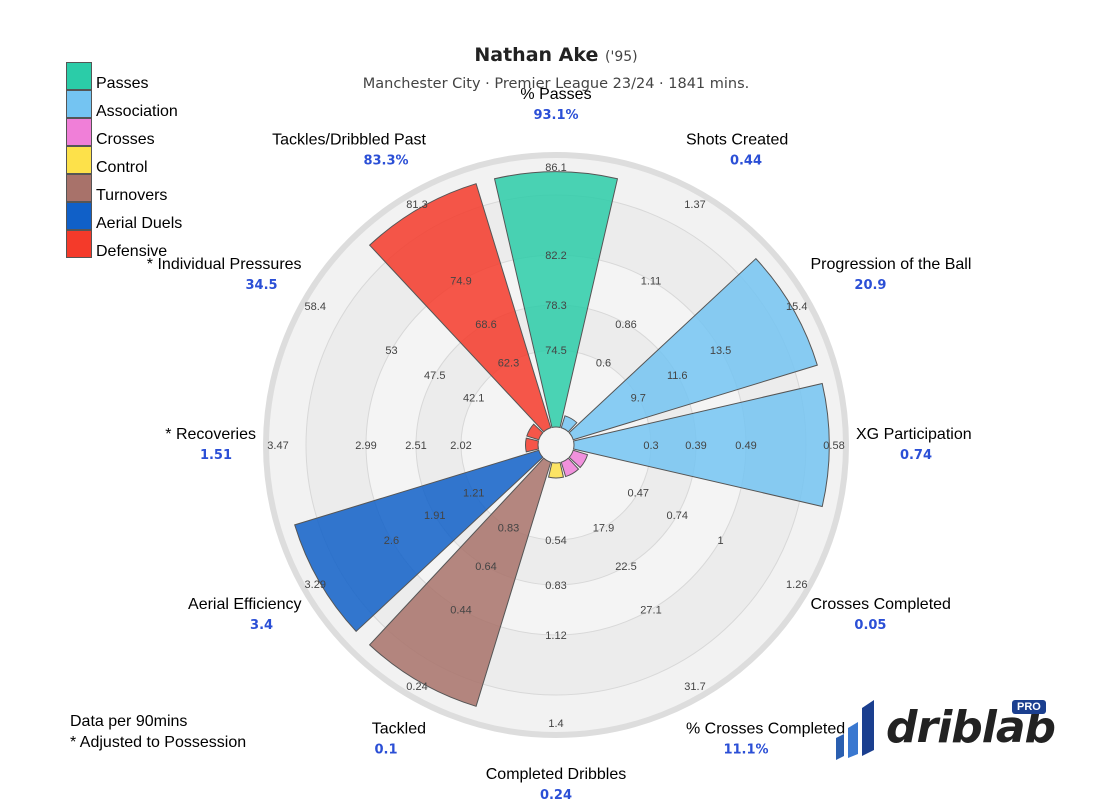  What do you see at coordinates (746, 161) in the screenshot?
I see `metric-value: 0.44` at bounding box center [746, 161].